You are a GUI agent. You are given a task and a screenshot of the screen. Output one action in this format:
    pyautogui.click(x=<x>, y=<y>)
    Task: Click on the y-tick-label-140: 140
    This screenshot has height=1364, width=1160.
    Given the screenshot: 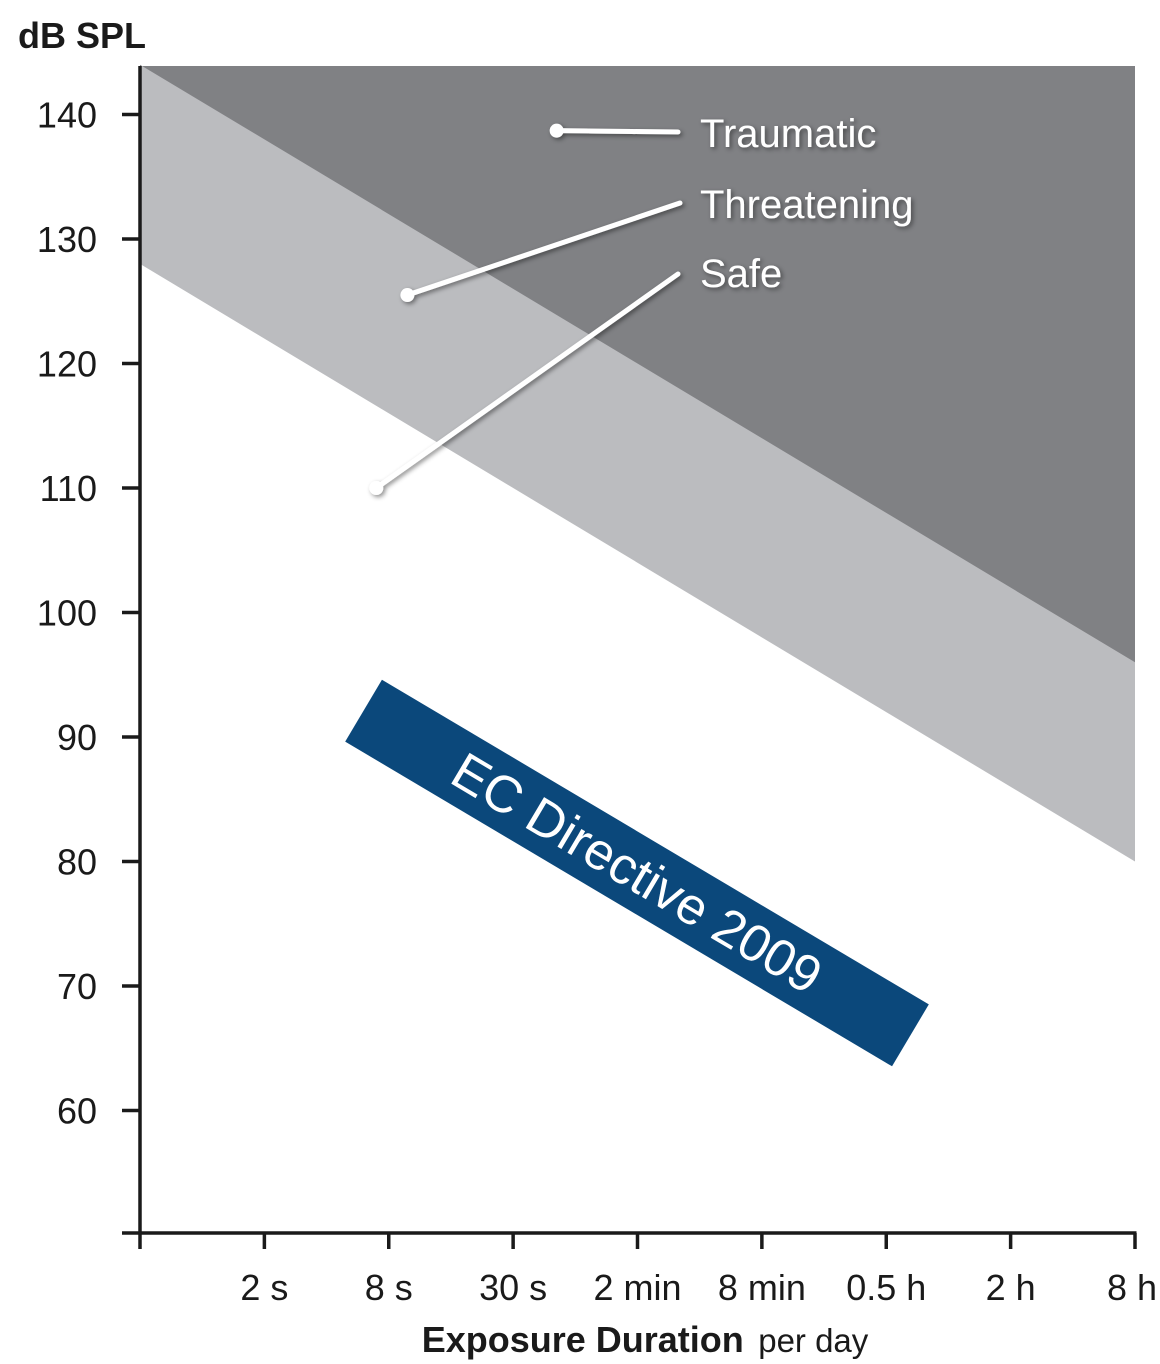 What is the action you would take?
    pyautogui.click(x=67, y=115)
    